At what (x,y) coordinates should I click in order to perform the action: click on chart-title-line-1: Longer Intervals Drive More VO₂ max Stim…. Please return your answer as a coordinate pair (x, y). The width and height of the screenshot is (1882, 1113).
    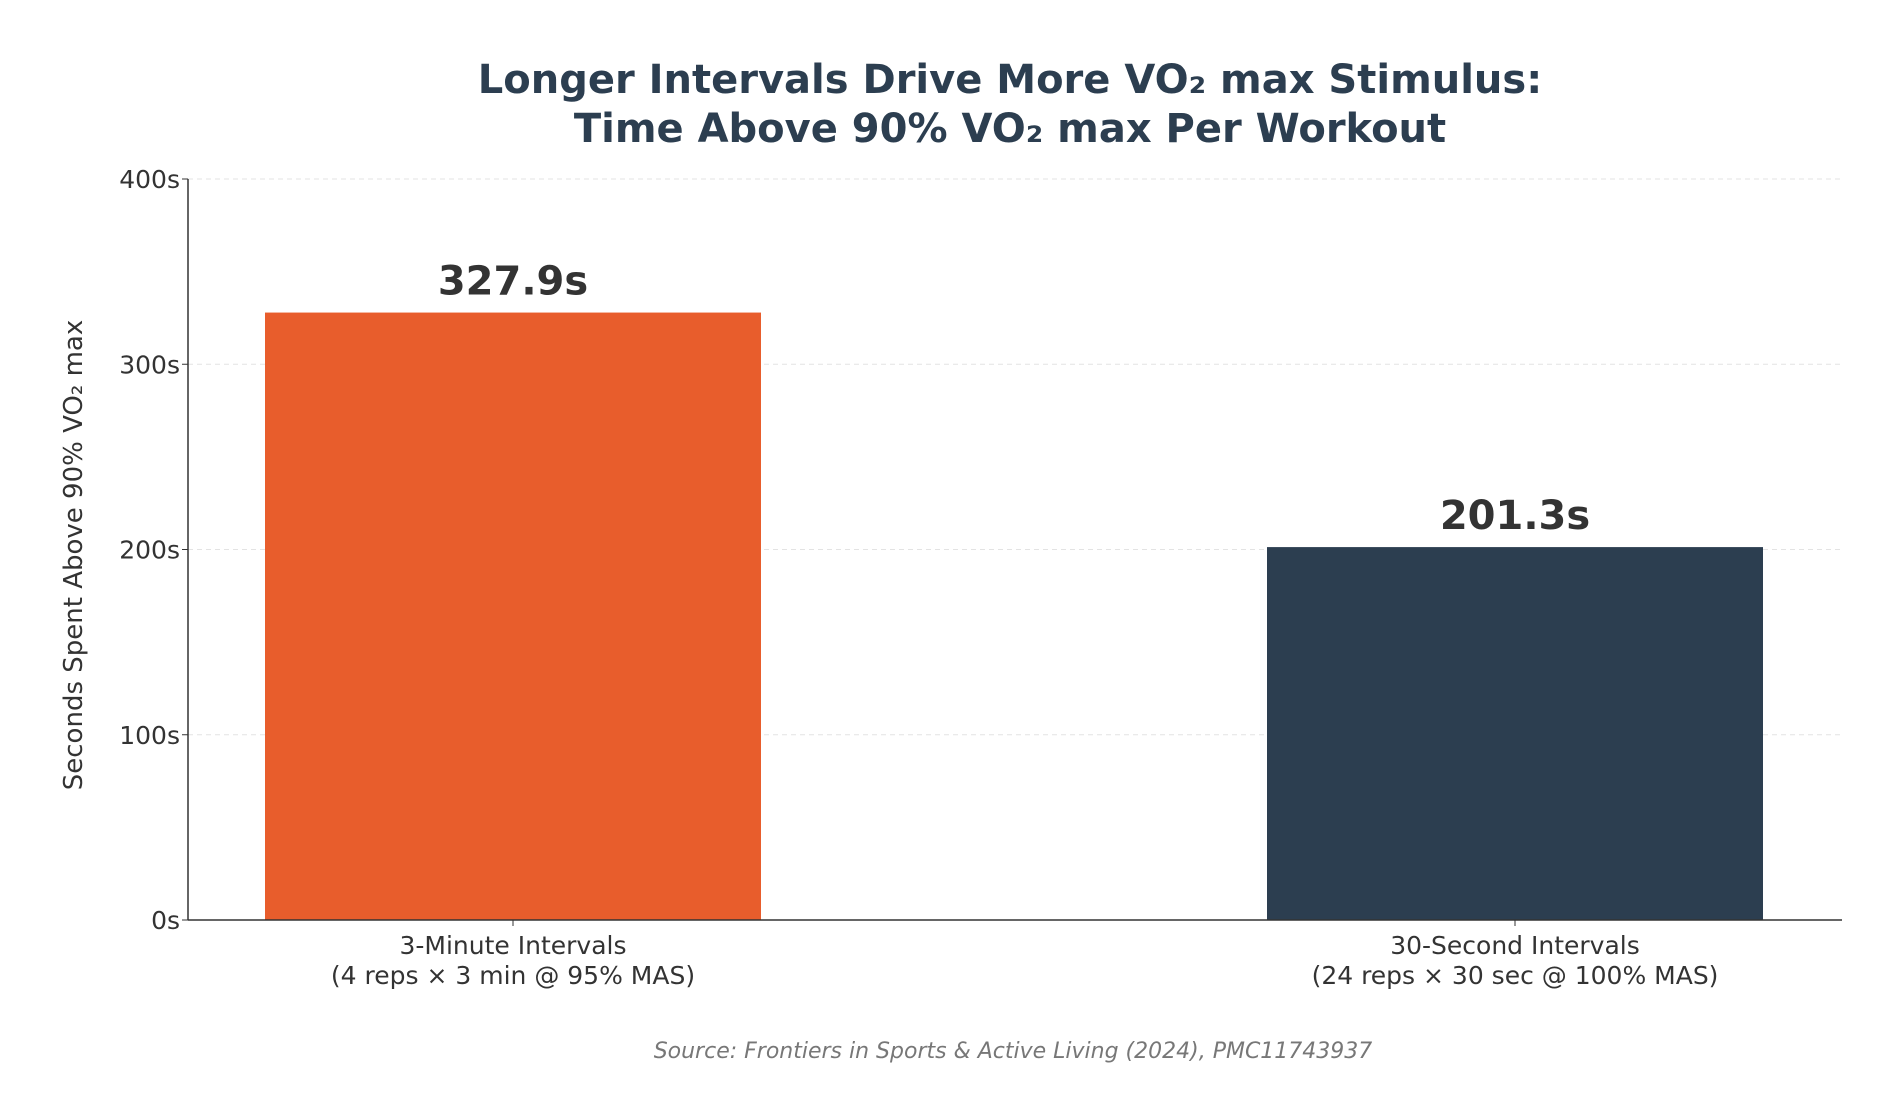
    Looking at the image, I should click on (1010, 80).